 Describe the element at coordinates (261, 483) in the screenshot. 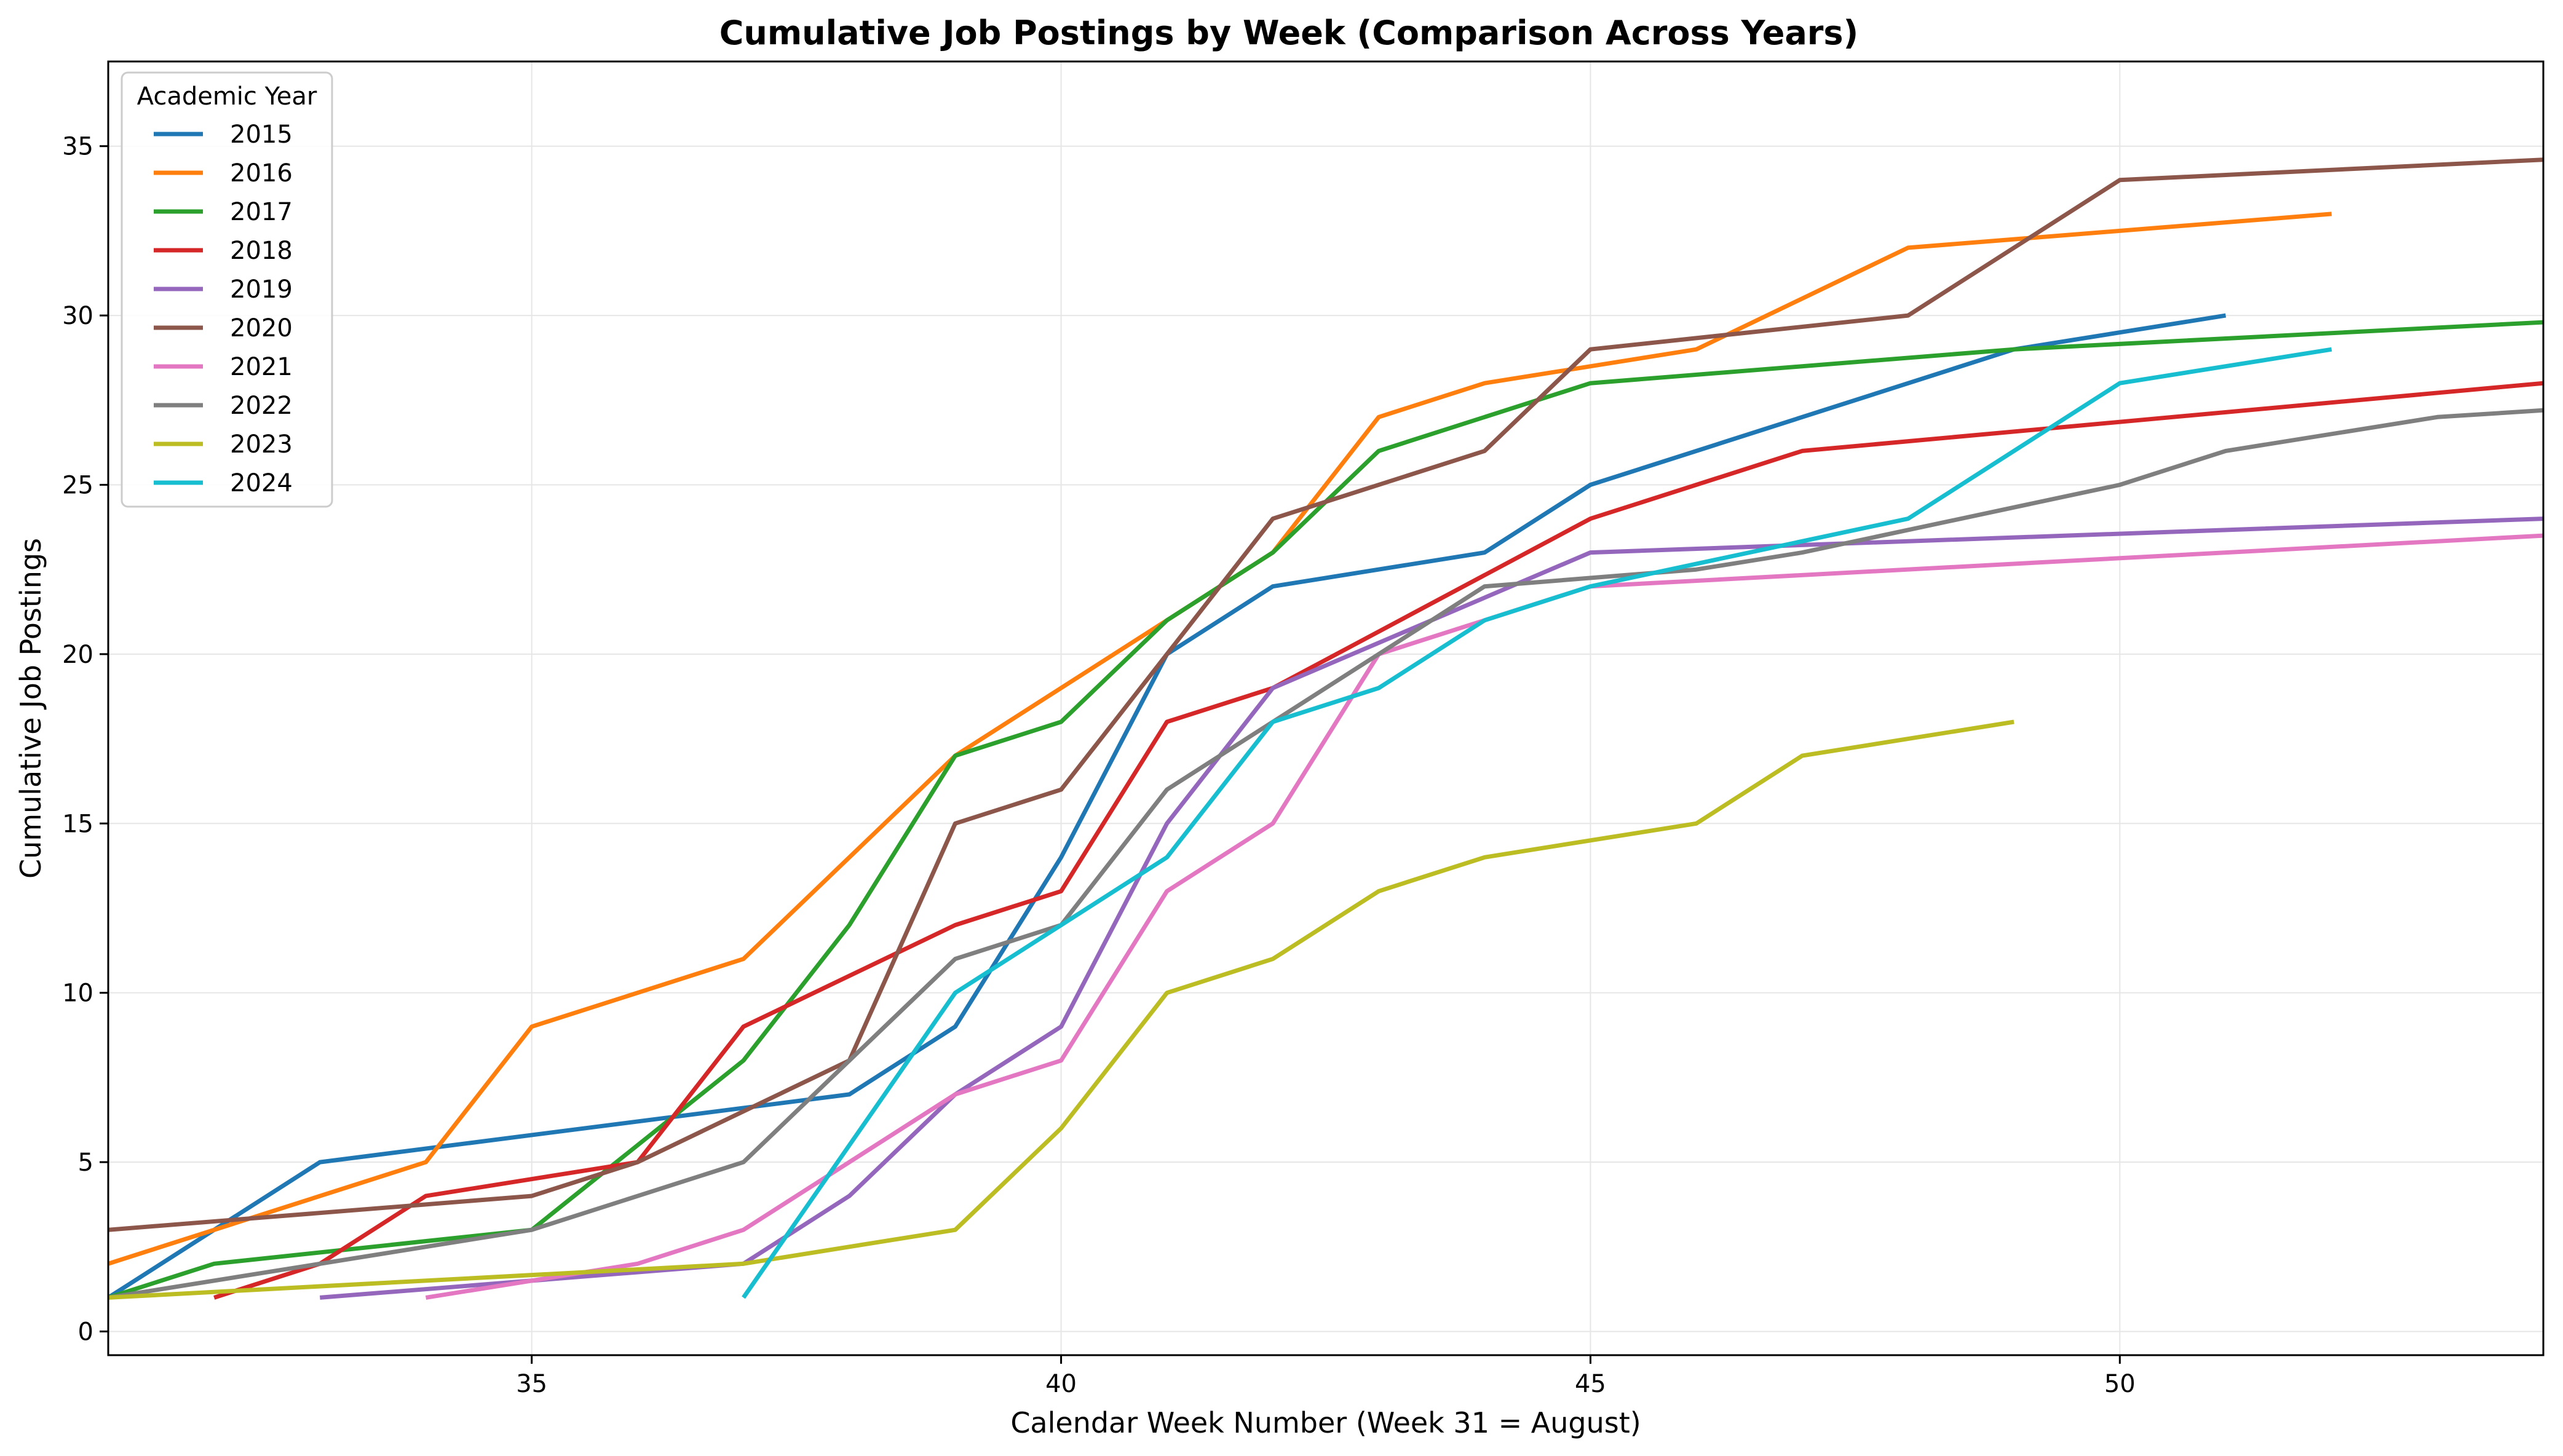

I see `legend-label-2024: 2024` at that location.